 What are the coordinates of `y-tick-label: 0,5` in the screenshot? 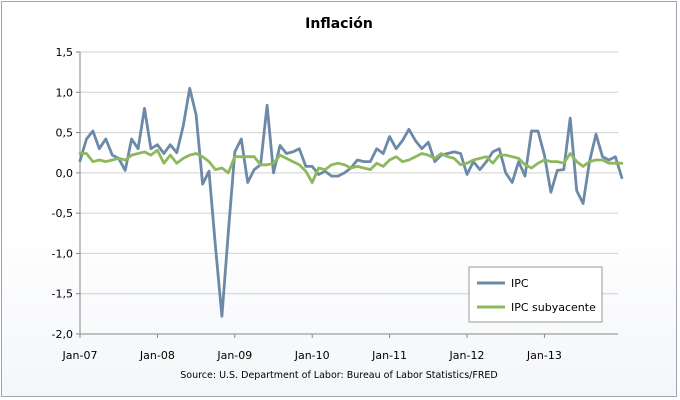 It's located at (65, 133).